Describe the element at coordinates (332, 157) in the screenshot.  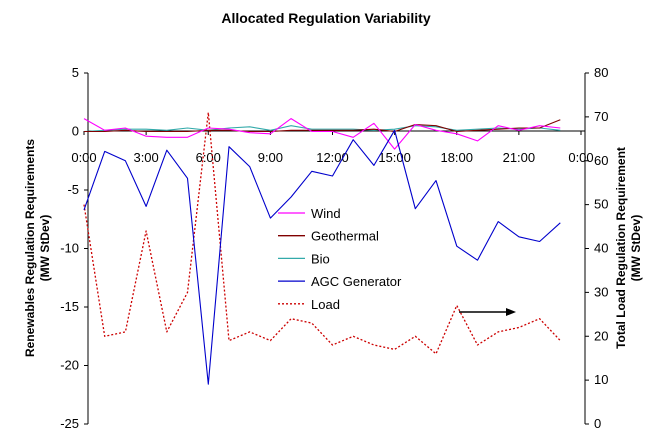
I see `x-tick-label: 12:00` at that location.